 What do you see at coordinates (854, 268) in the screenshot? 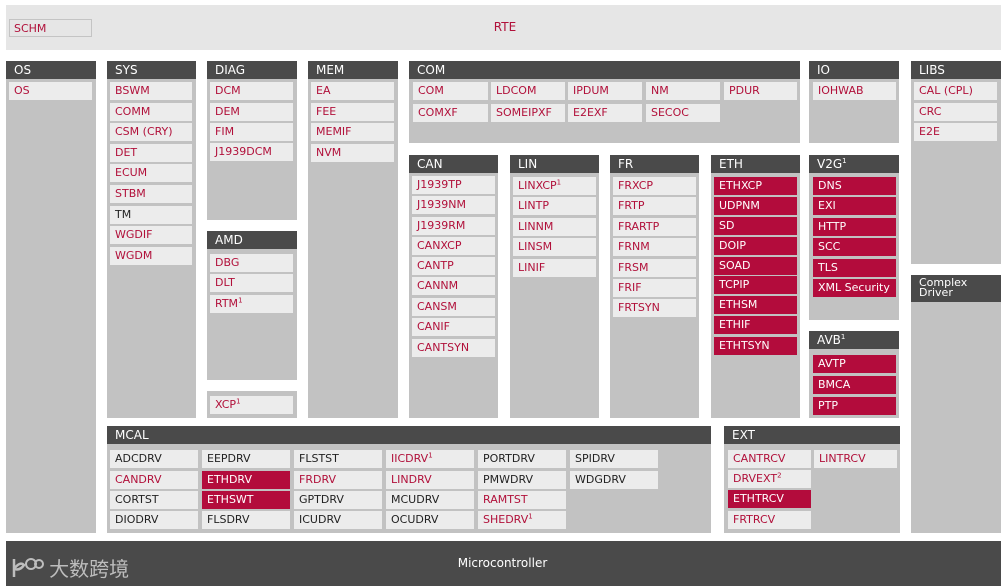
I see `v2g-tls: TLS` at bounding box center [854, 268].